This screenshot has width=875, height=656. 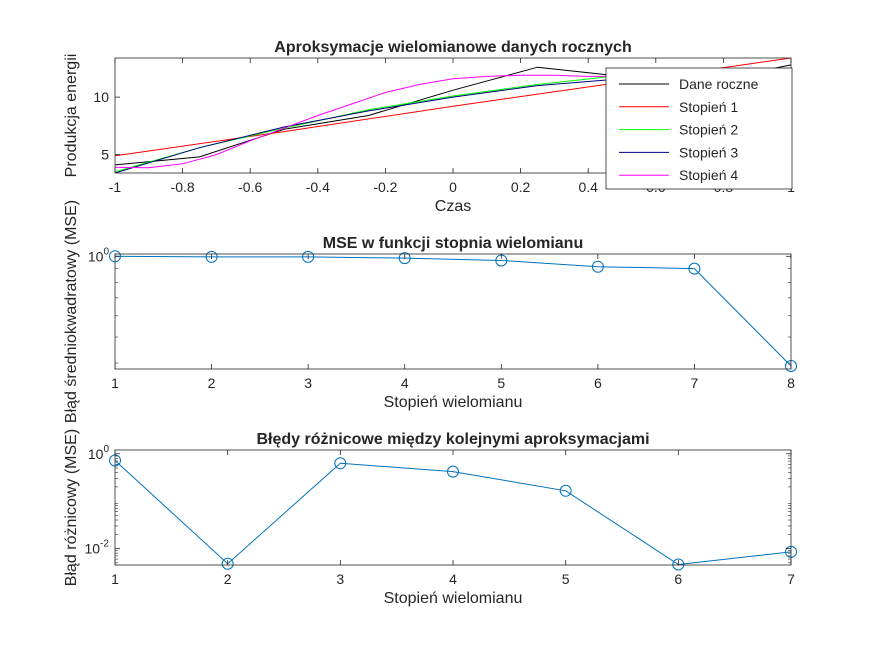 What do you see at coordinates (708, 107) in the screenshot?
I see `legend-label: Stopień 1` at bounding box center [708, 107].